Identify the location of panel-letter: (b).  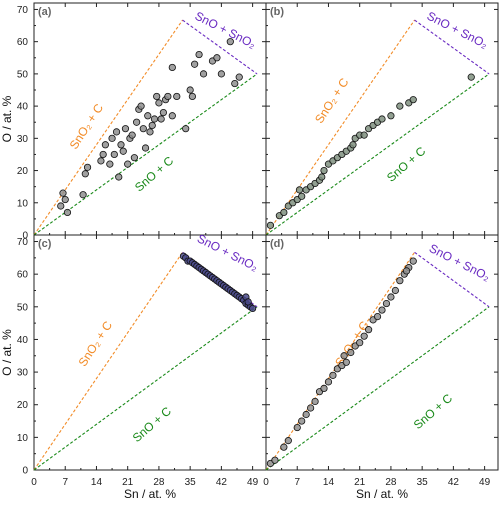
(277, 12).